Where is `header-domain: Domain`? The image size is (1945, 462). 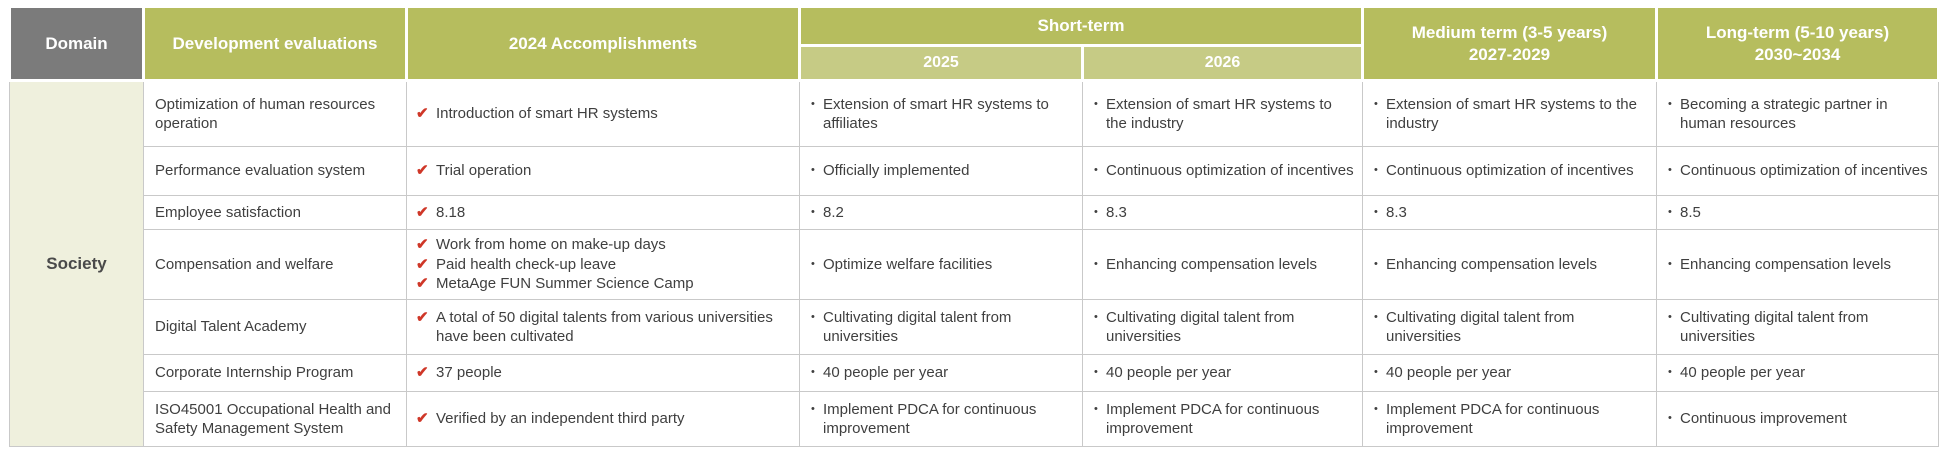
header-domain: Domain is located at coordinates (76, 43).